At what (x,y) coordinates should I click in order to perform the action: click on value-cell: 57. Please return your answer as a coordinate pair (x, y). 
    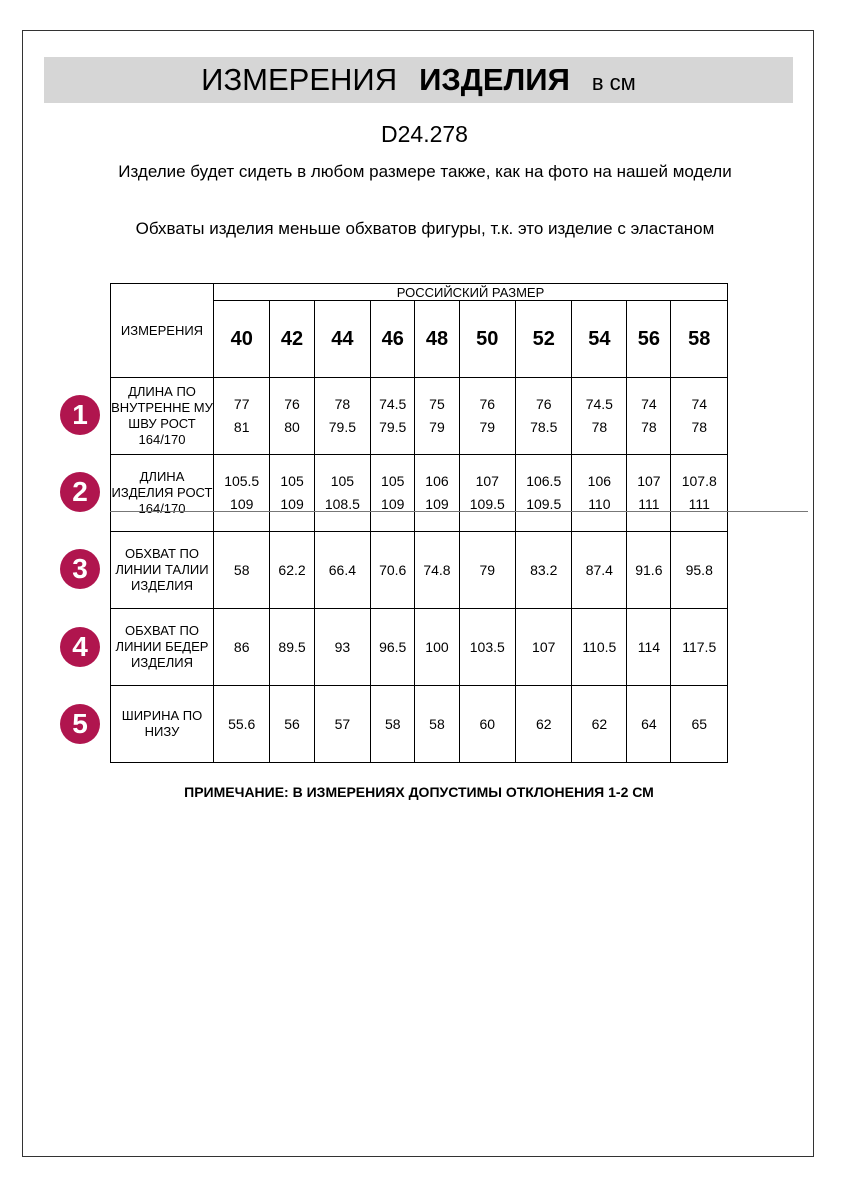
    Looking at the image, I should click on (342, 724).